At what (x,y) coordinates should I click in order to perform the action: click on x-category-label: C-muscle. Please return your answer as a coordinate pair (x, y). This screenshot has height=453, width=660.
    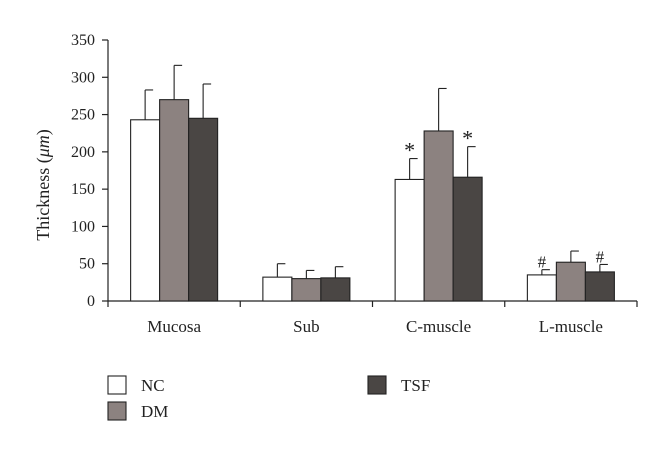
    Looking at the image, I should click on (438, 326).